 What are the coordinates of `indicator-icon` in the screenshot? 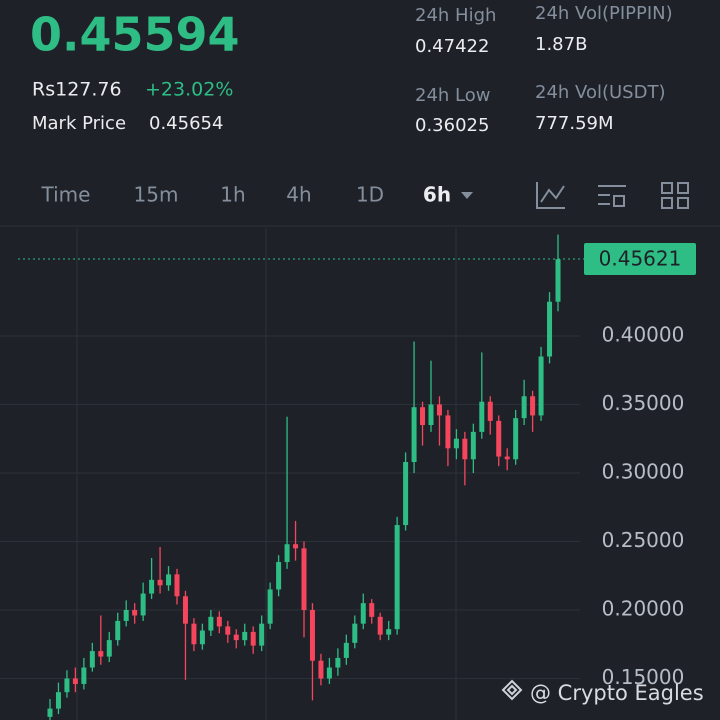 It's located at (550, 195).